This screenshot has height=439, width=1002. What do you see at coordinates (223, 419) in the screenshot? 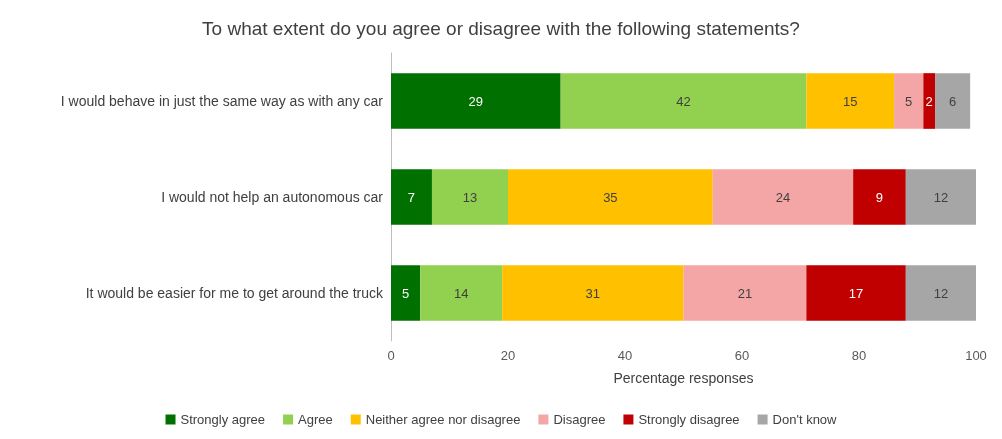
I see `legend-label: Strongly agree` at bounding box center [223, 419].